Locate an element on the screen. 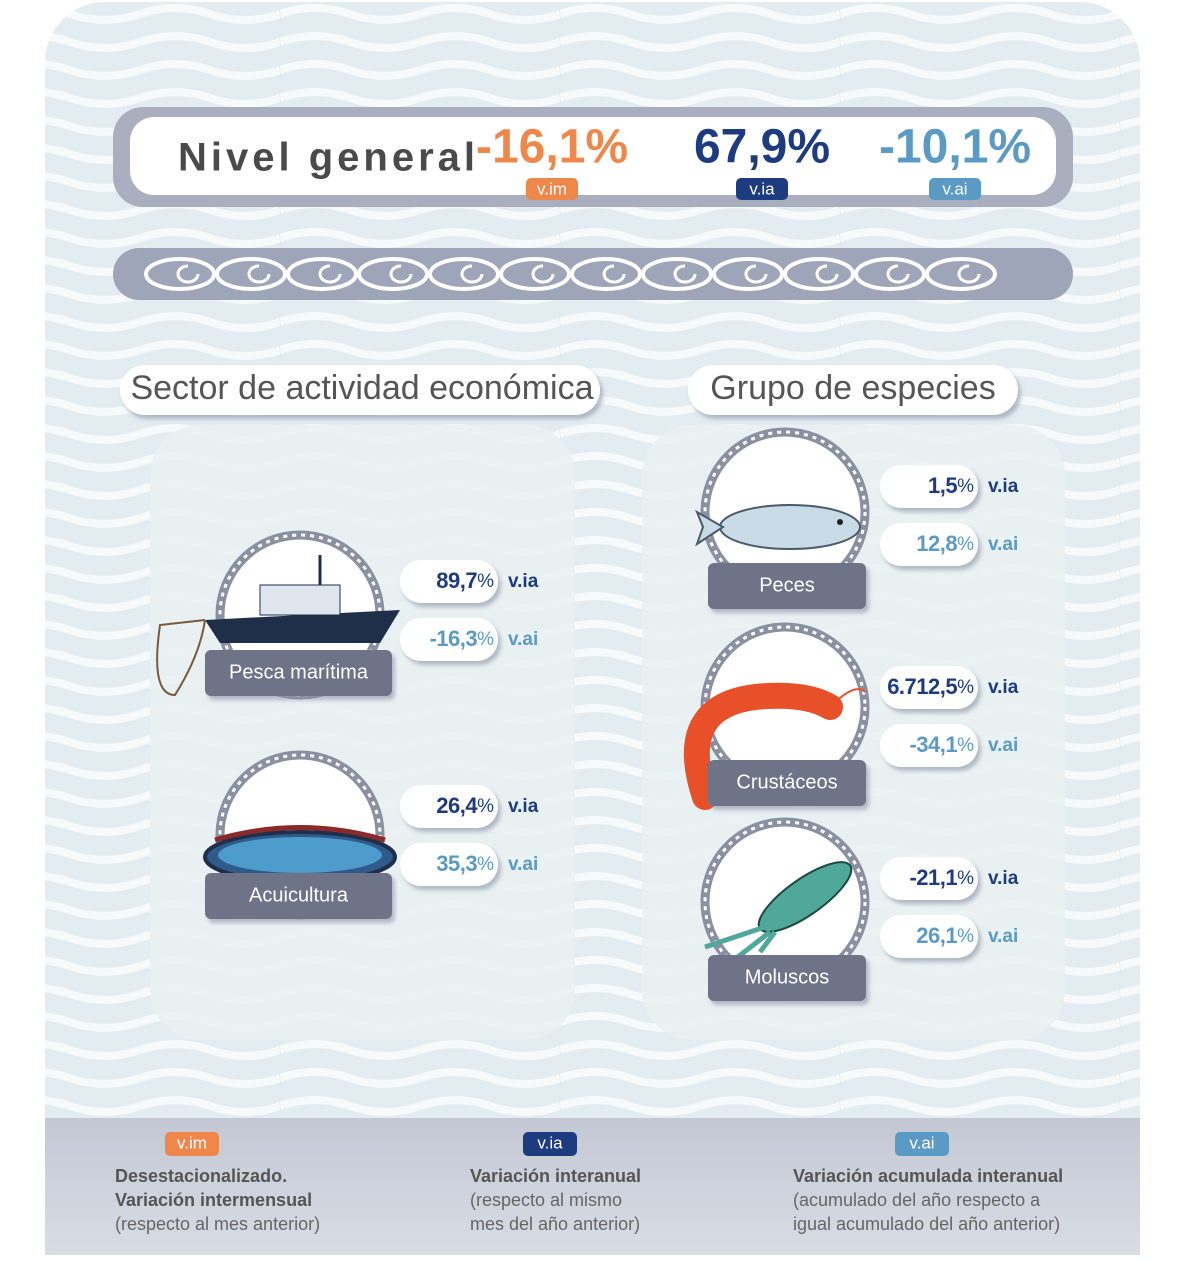  metric-number: 12,8 is located at coordinates (936, 543).